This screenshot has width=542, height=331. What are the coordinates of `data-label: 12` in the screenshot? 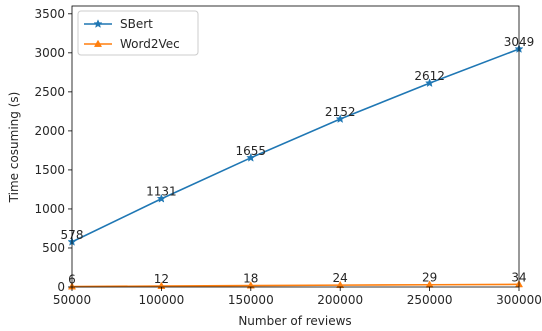 It's located at (161, 279).